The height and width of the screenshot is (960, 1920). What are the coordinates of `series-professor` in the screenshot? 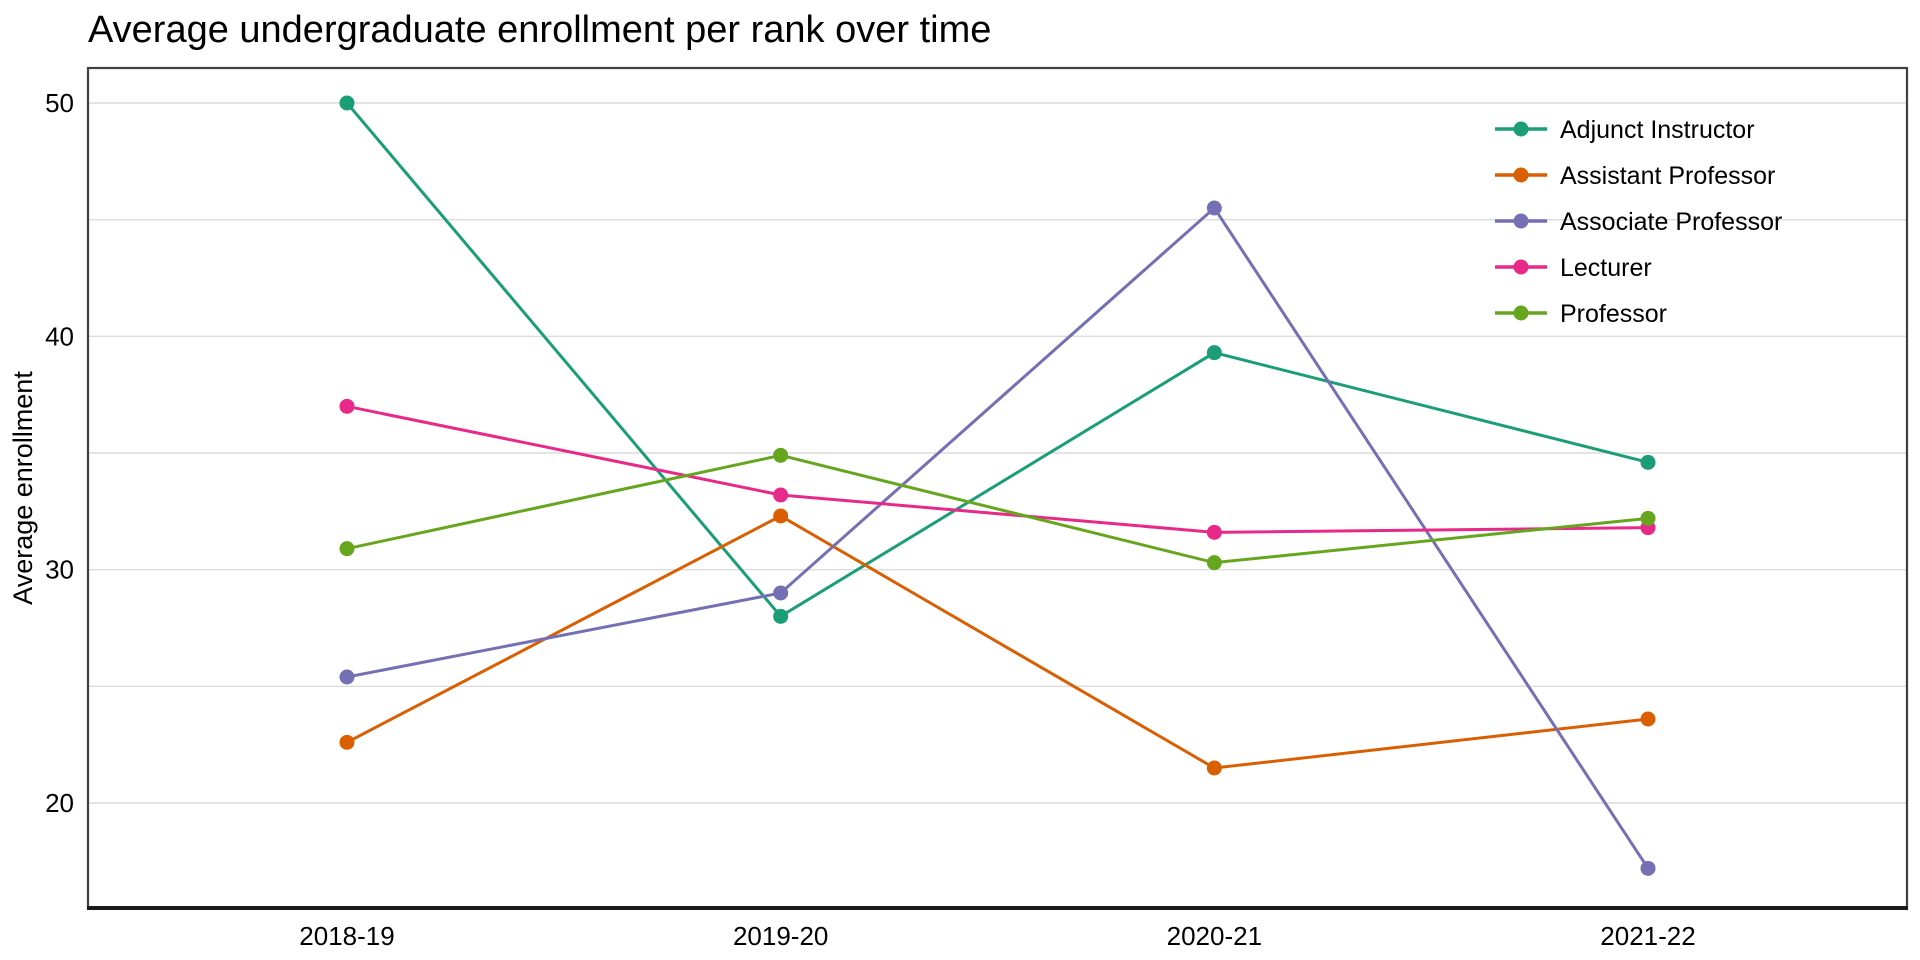 It's located at (997, 509).